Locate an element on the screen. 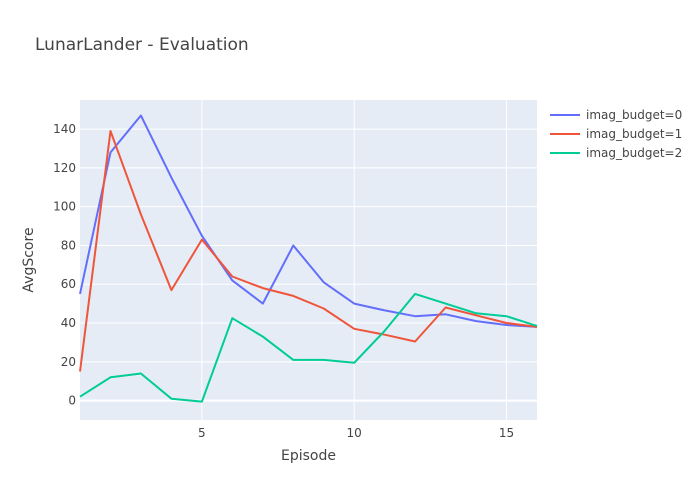 This screenshot has width=700, height=504. x-axis-label: Episode is located at coordinates (308, 456).